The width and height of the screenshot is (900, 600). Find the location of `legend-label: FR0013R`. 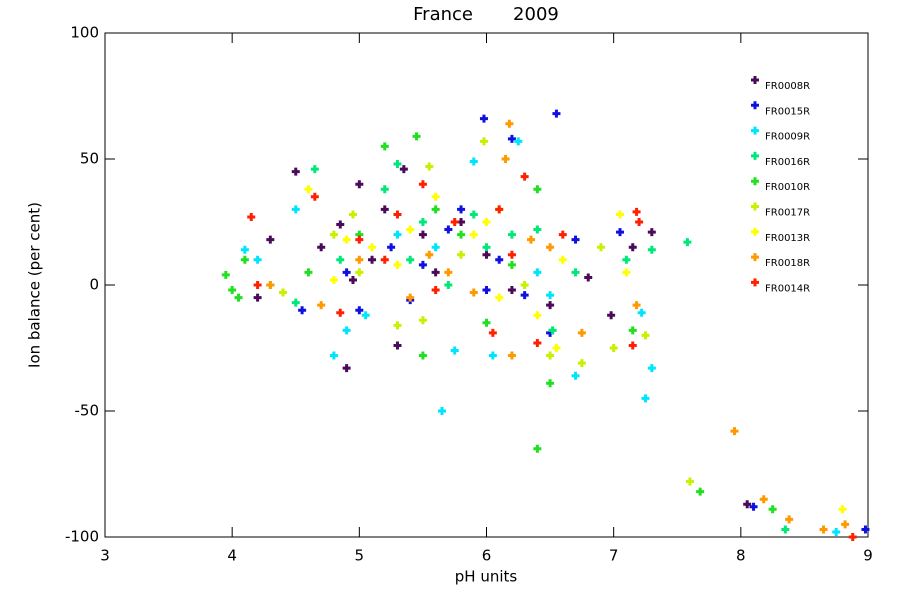

legend-label: FR0013R is located at coordinates (787, 238).